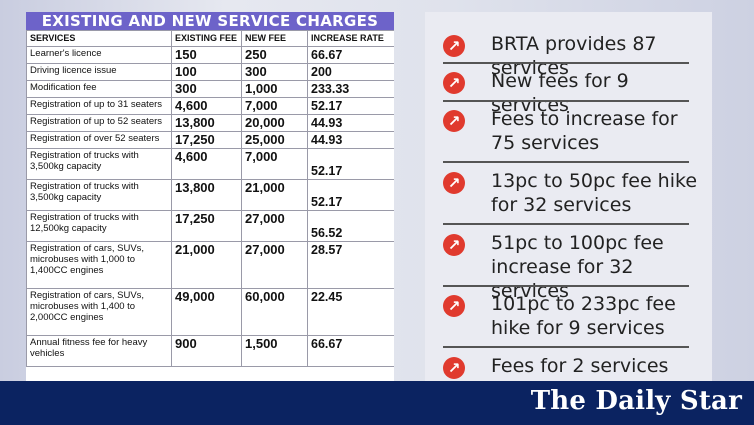 Image resolution: width=754 pixels, height=425 pixels. Describe the element at coordinates (350, 265) in the screenshot. I see `increase-rate-cell: 28.57` at that location.